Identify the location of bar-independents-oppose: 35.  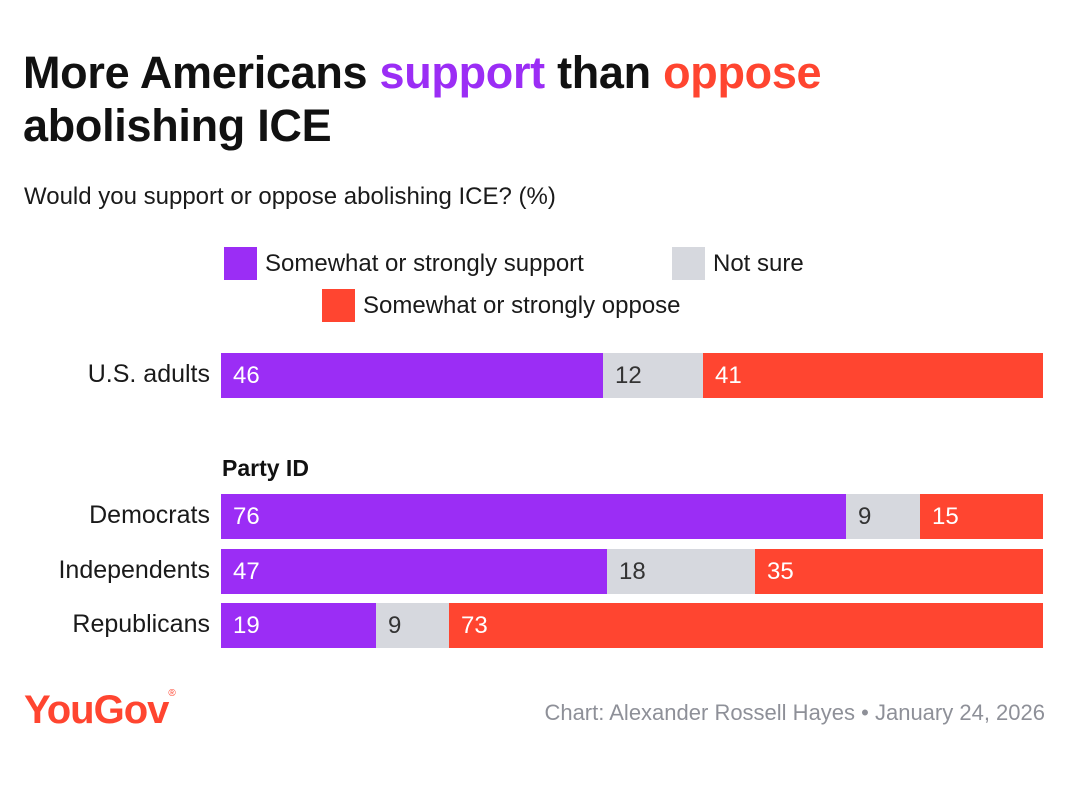
(899, 571).